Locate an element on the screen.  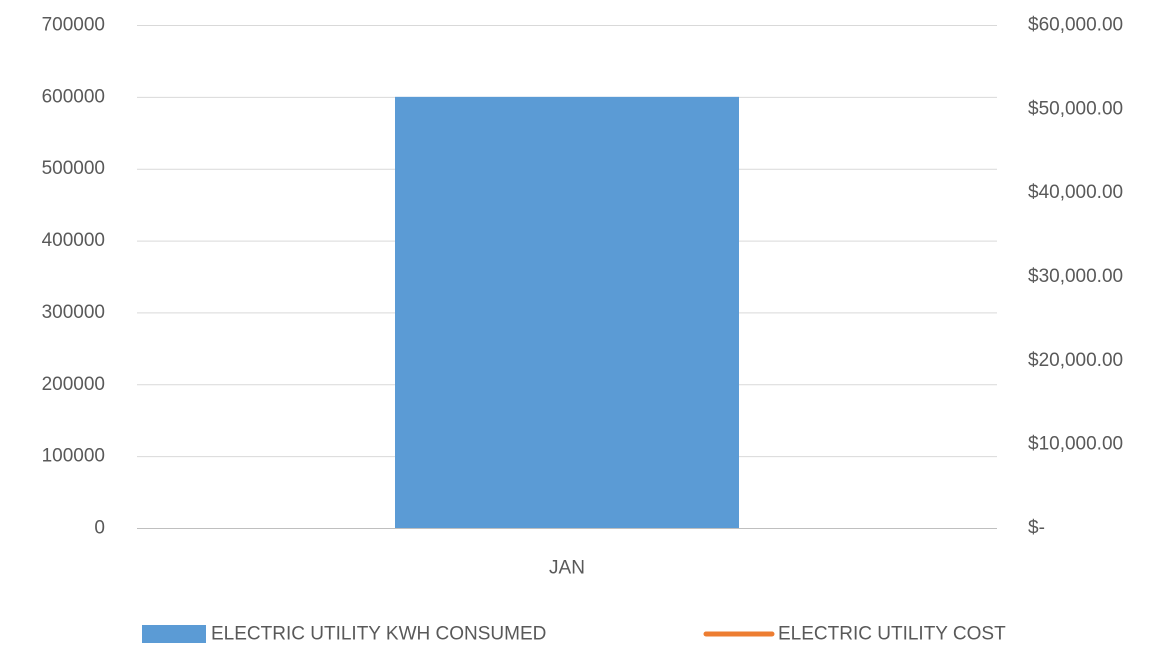
left-tick-label: 600000 is located at coordinates (73, 96).